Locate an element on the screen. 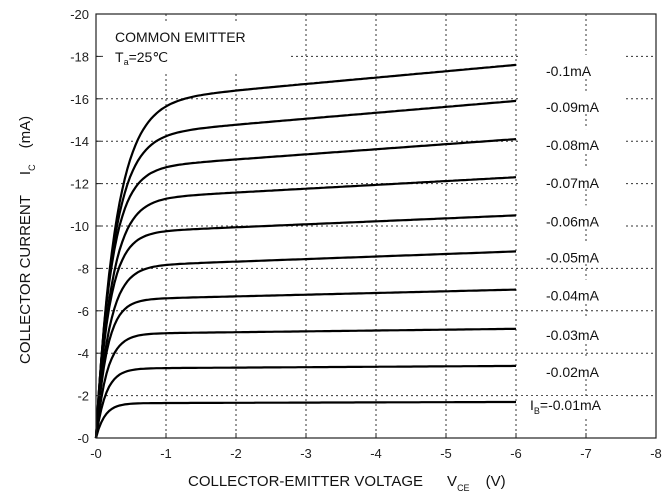 Image resolution: width=672 pixels, height=502 pixels. x-axis-subscript: CE is located at coordinates (463, 488).